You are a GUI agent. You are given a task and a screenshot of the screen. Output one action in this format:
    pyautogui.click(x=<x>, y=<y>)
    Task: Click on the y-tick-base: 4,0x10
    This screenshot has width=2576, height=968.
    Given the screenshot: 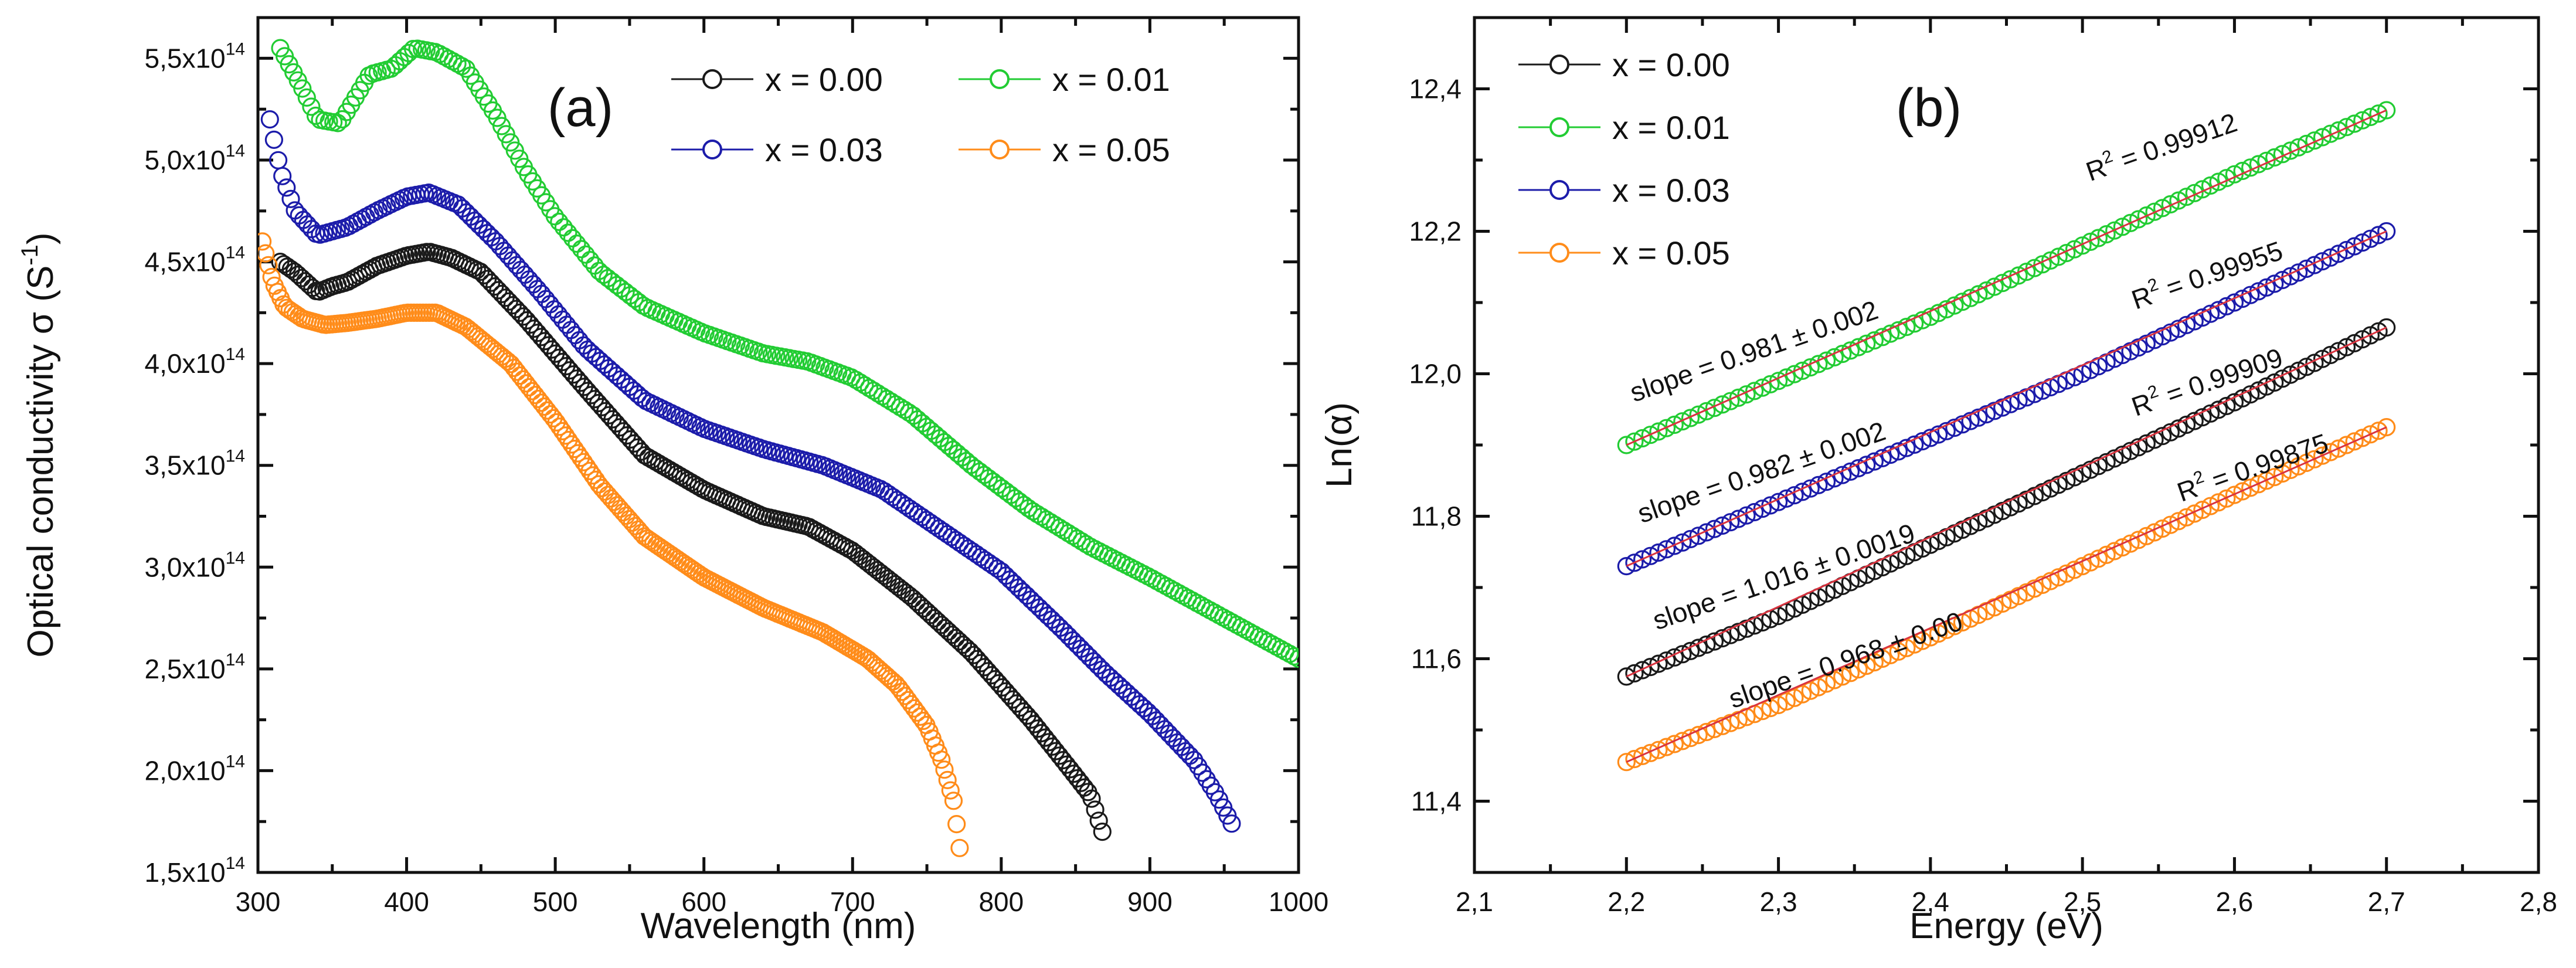 What is the action you would take?
    pyautogui.click(x=186, y=363)
    